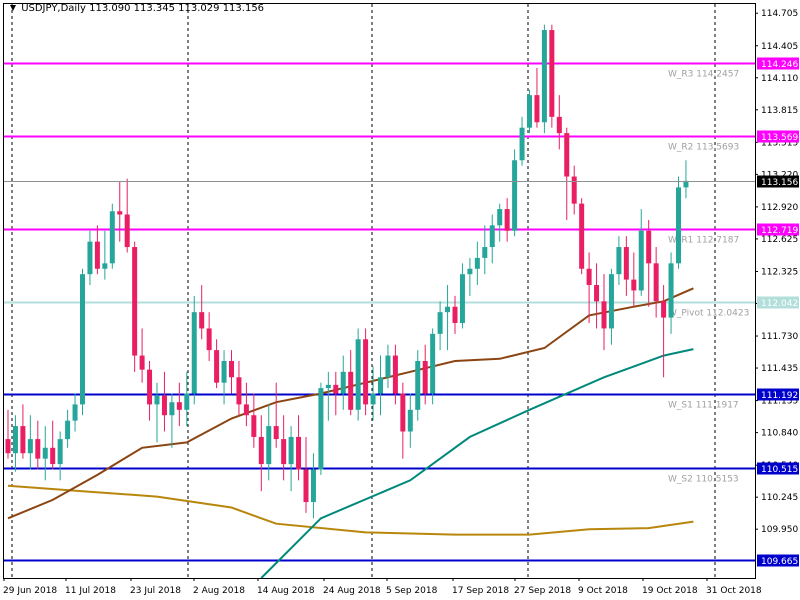  What do you see at coordinates (542, 591) in the screenshot?
I see `x-tick-label-8: 27 Sep 2018` at bounding box center [542, 591].